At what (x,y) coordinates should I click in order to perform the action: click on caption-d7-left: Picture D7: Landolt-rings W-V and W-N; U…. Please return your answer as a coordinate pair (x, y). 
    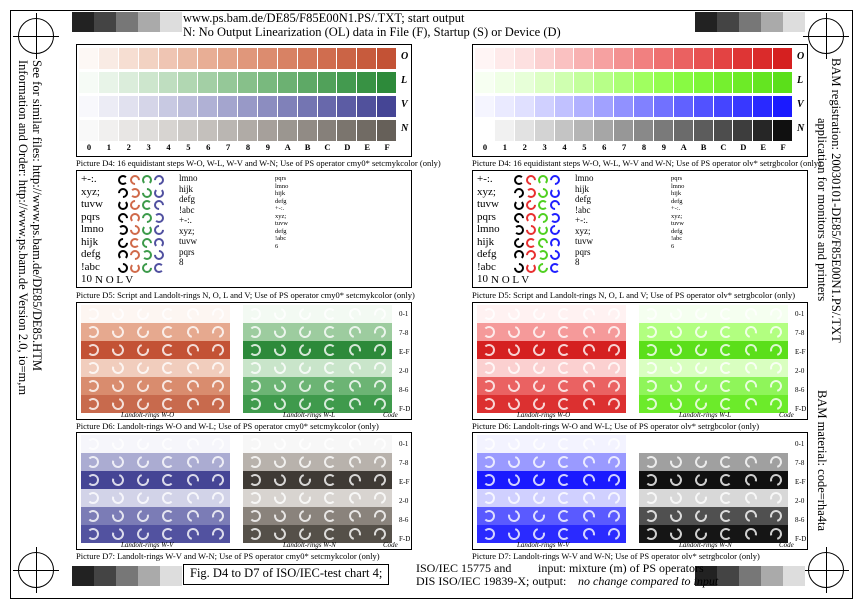
    Looking at the image, I should click on (228, 556).